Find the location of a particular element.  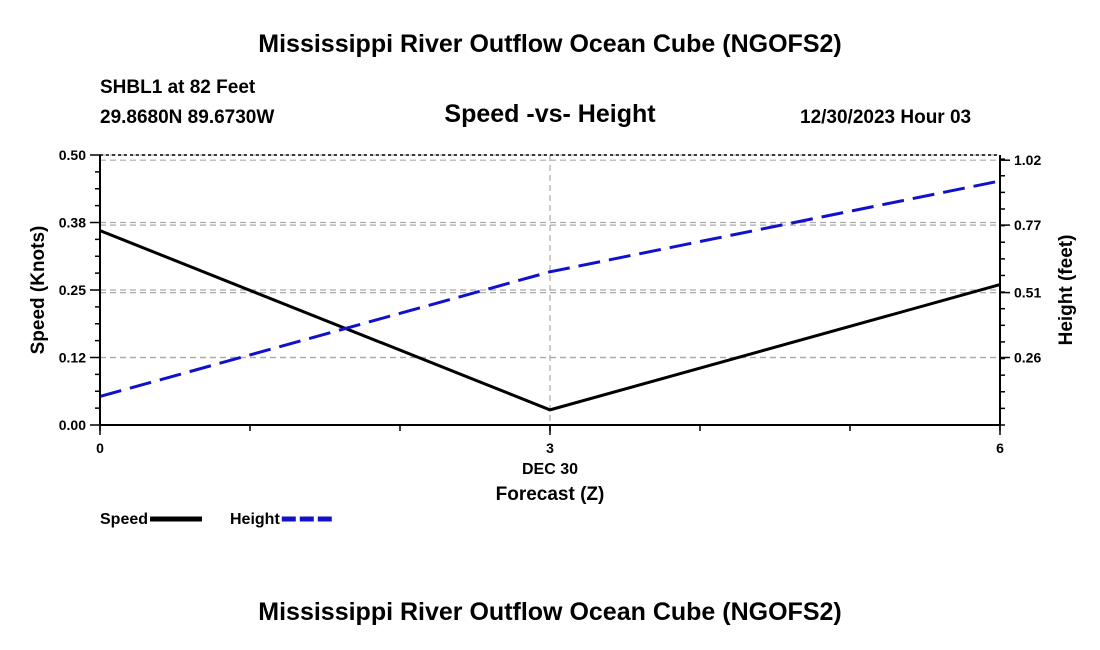

y2-axis-label: Height (feet) is located at coordinates (1066, 290).